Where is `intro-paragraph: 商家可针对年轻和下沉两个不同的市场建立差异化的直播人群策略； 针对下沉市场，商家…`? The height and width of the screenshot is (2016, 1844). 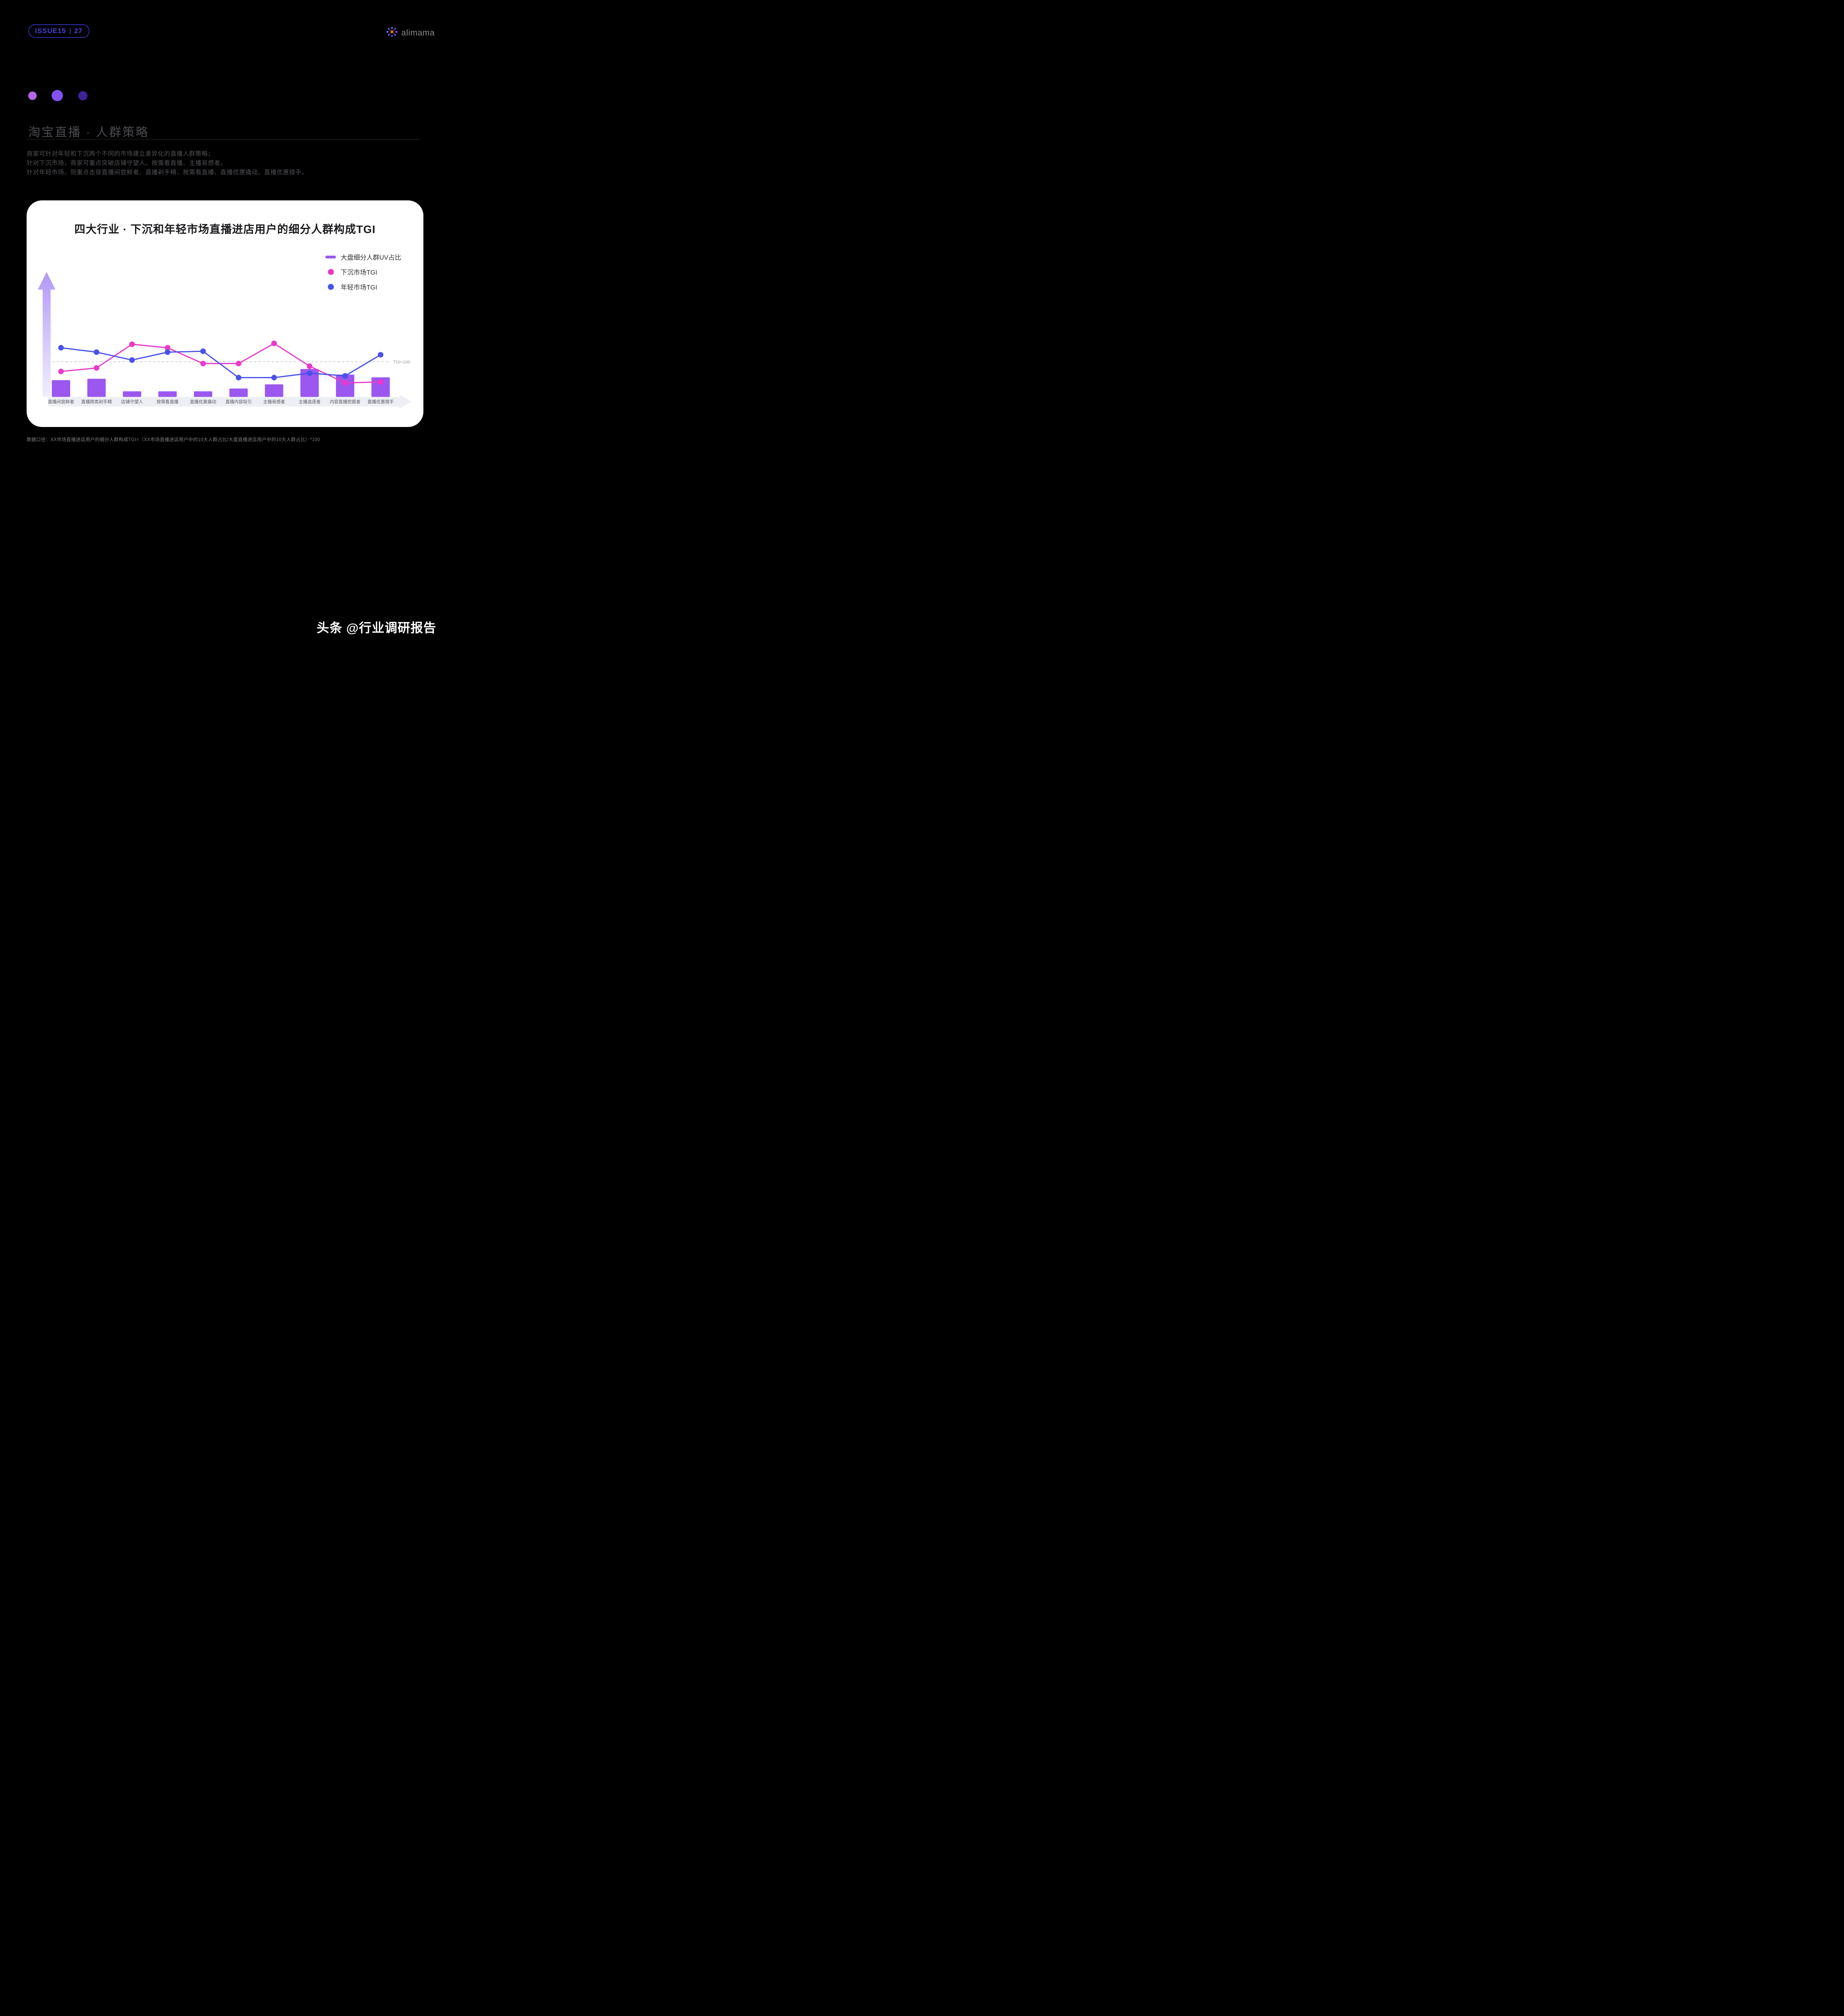 intro-paragraph: 商家可针对年轻和下沉两个不同的市场建立差异化的直播人群策略； 针对下沉市场，商家… is located at coordinates (167, 163).